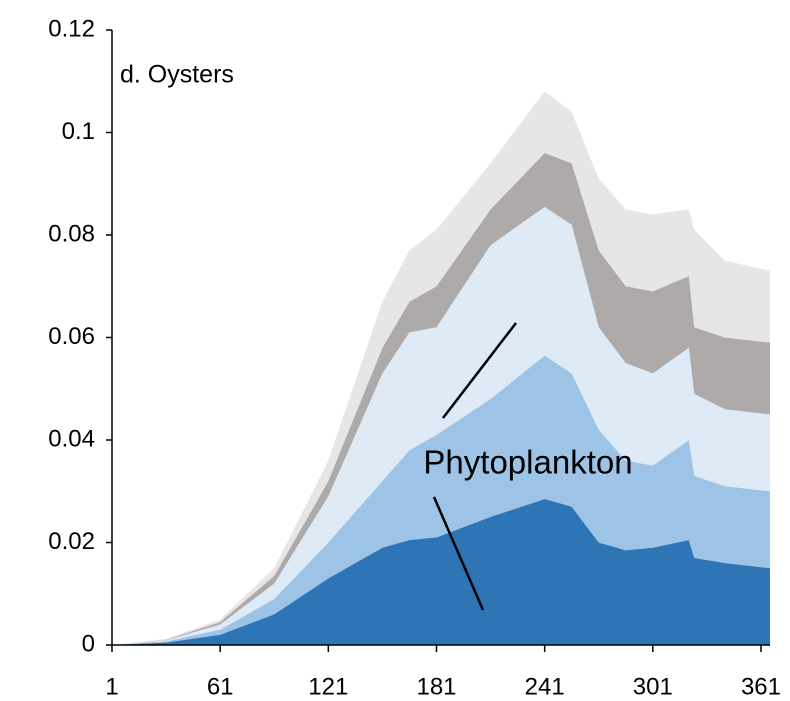 The width and height of the screenshot is (790, 701). I want to click on y-tick-label: 0.1, so click(78, 131).